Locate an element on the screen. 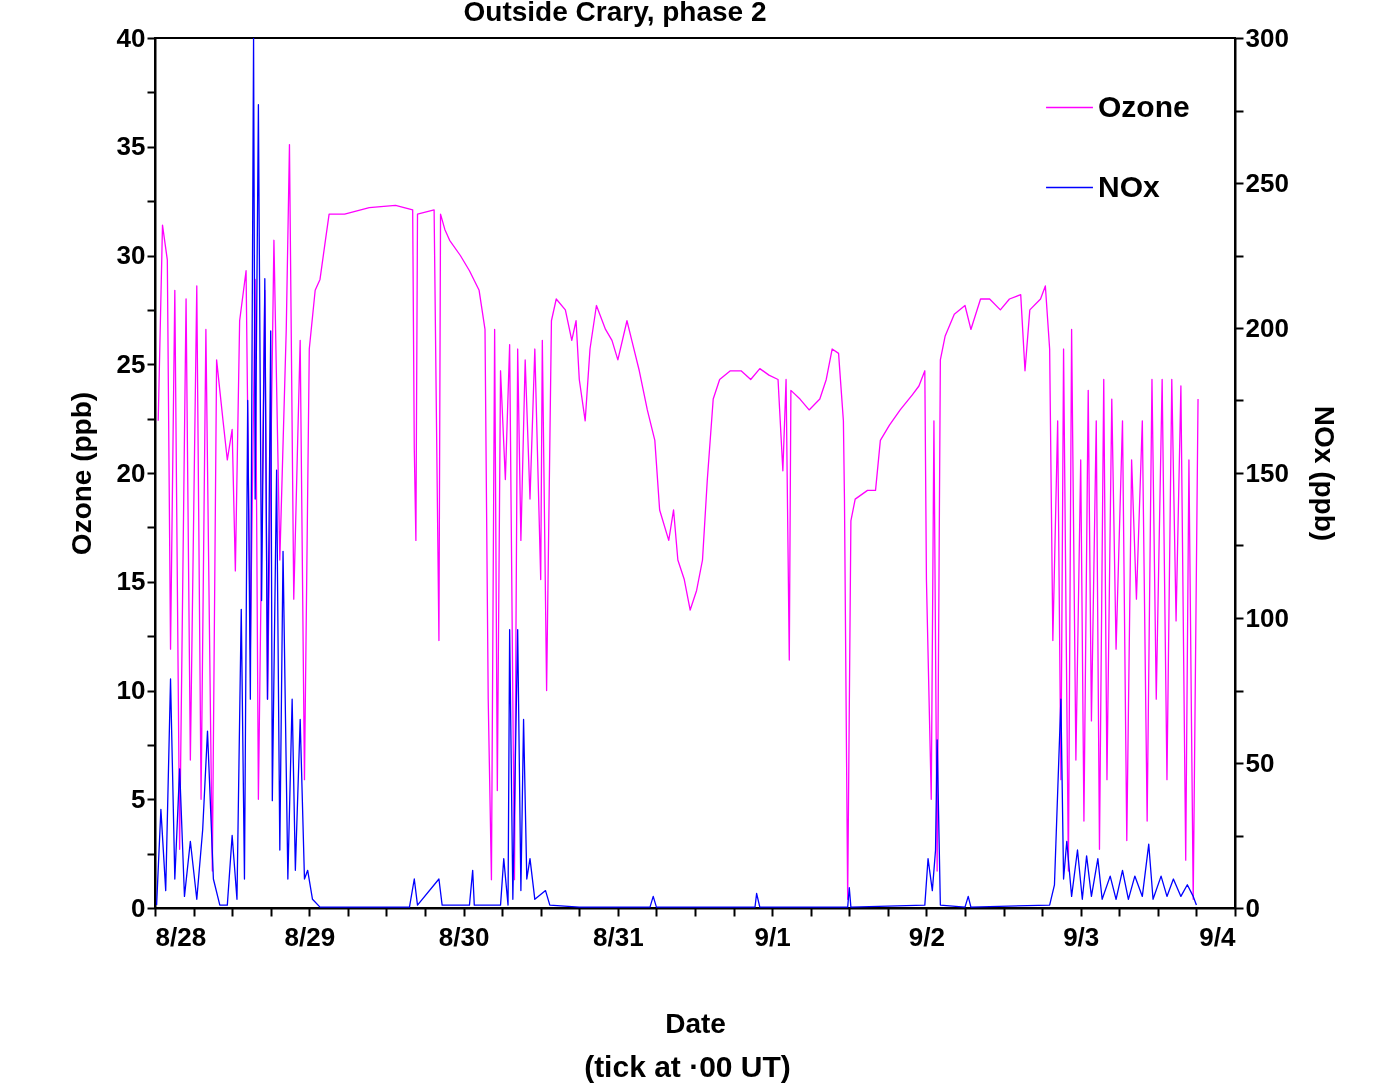 This screenshot has height=1089, width=1375. x-tick-label: 8/28 is located at coordinates (181, 936).